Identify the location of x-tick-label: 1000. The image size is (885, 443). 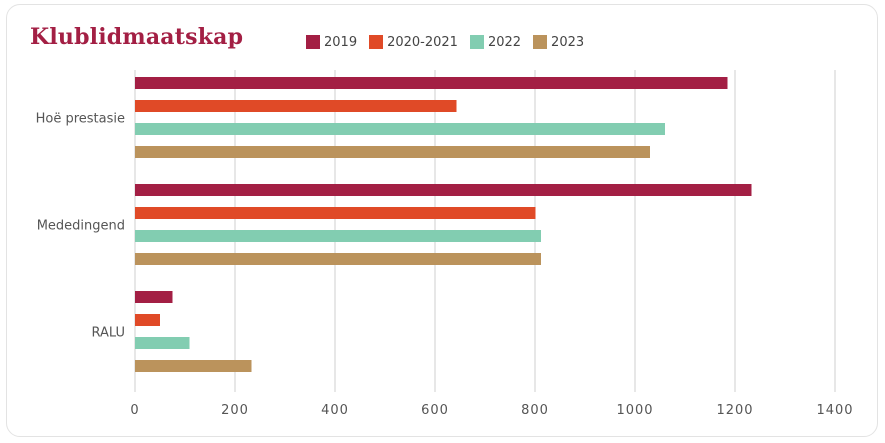
(634, 410).